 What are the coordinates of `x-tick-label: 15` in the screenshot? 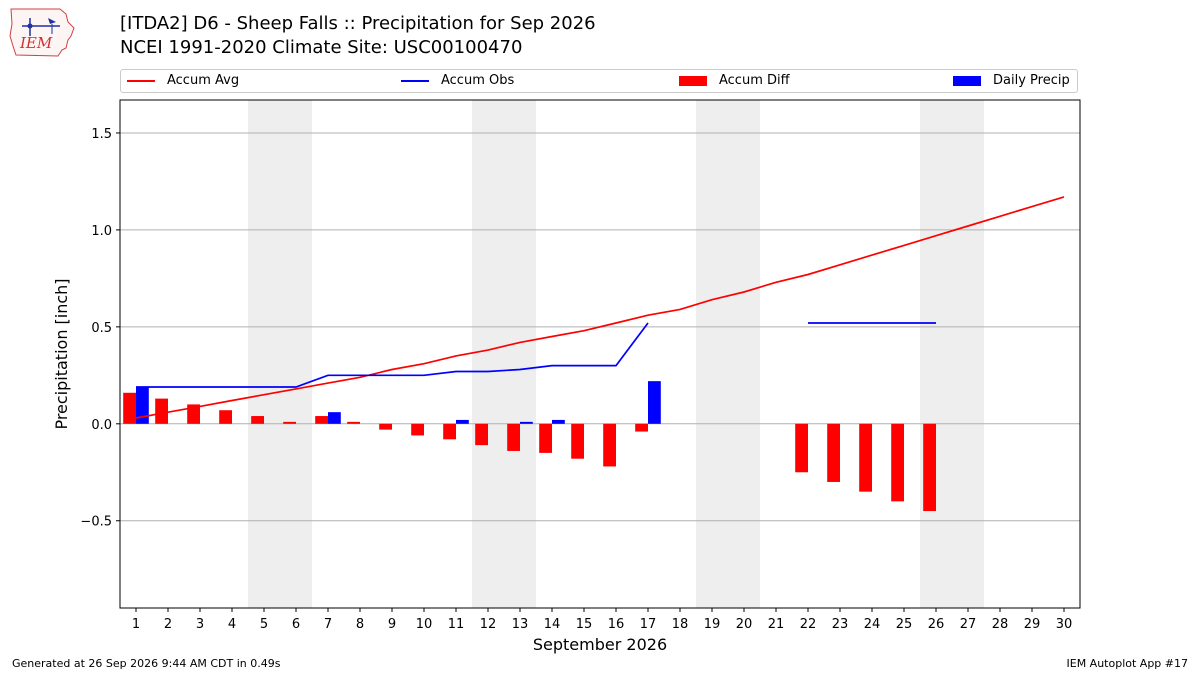 It's located at (584, 624).